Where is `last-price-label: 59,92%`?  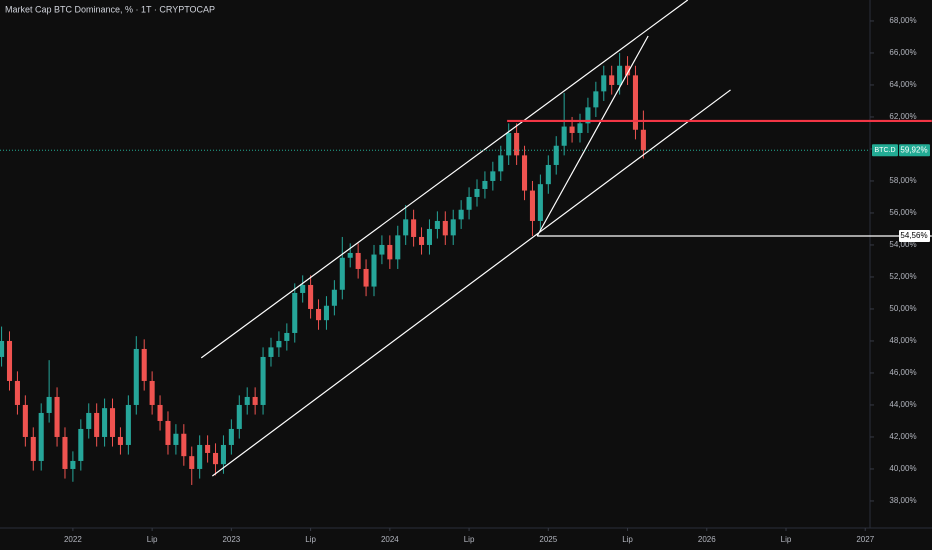
last-price-label: 59,92% is located at coordinates (913, 149).